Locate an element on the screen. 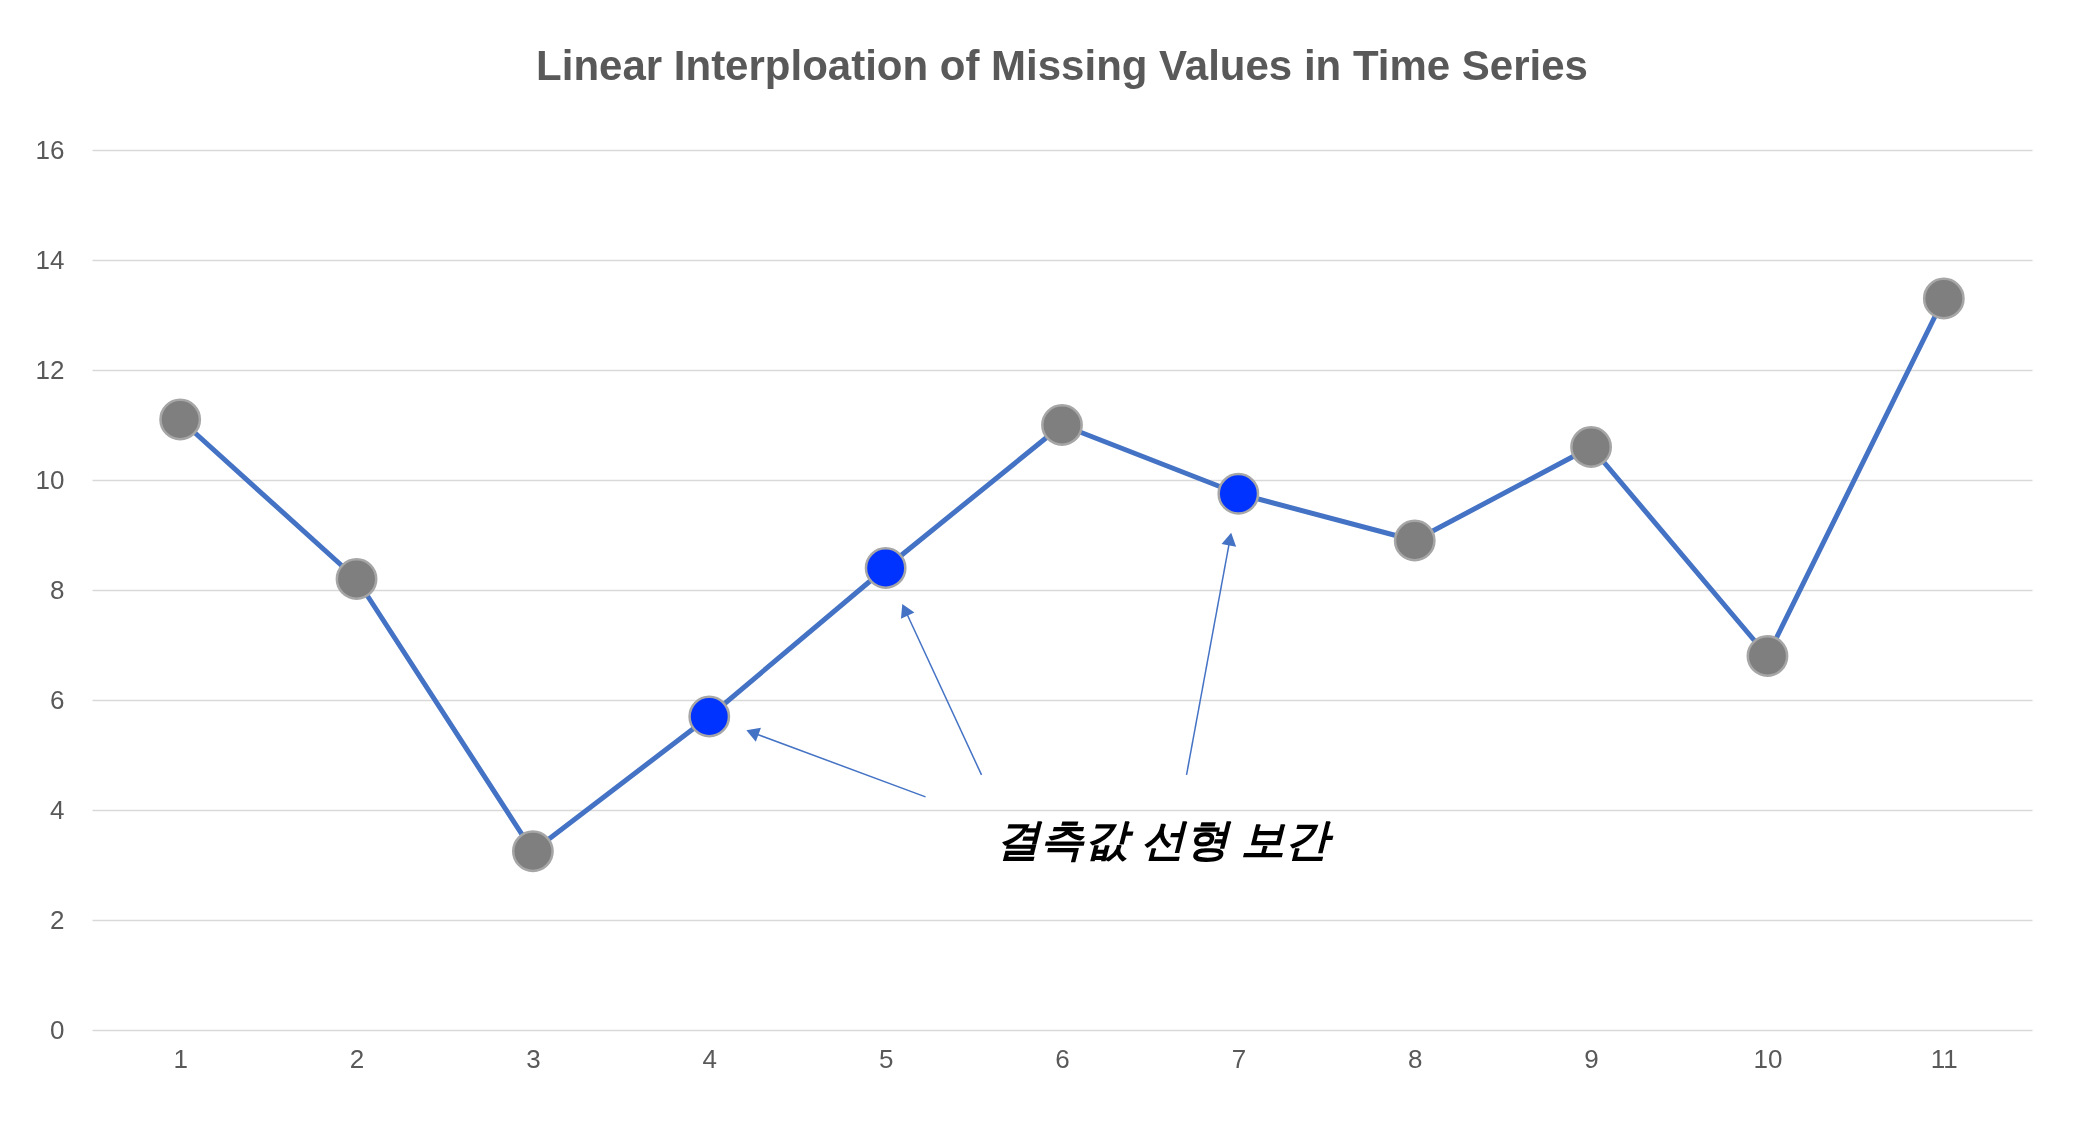 This screenshot has width=2078, height=1126. y-tick-label: 14 is located at coordinates (50, 259).